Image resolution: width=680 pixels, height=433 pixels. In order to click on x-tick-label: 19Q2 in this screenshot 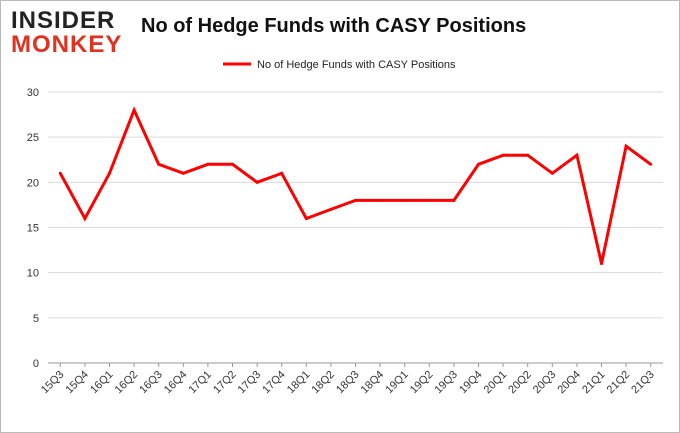, I will do `click(422, 383)`.